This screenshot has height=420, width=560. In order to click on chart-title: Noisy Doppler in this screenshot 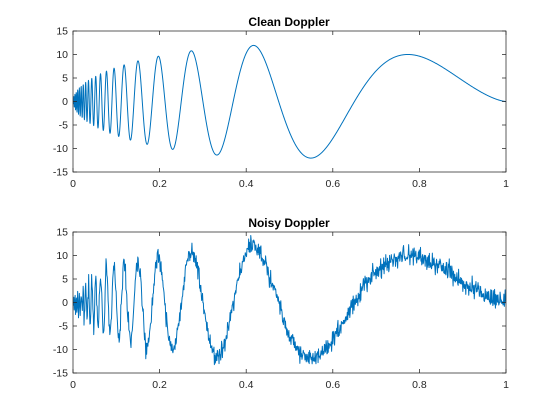, I will do `click(289, 223)`.